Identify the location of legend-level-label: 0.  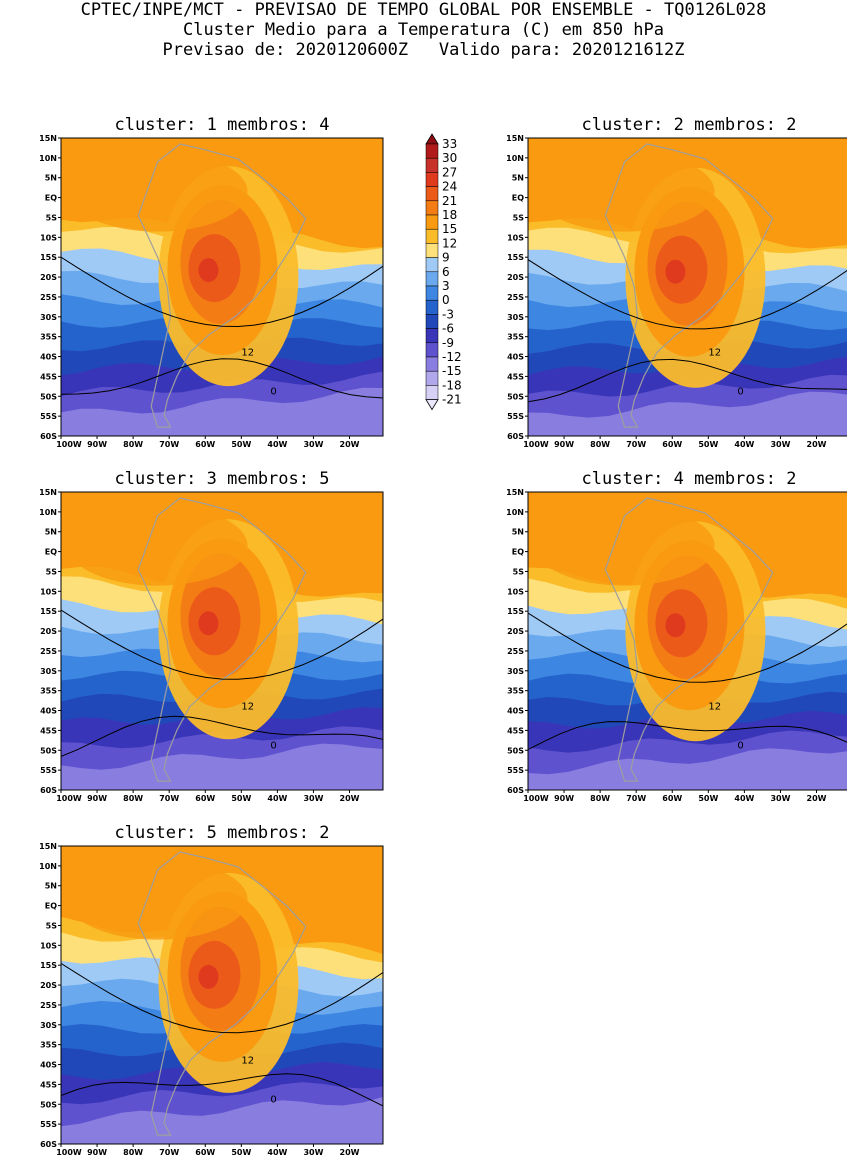
(446, 300).